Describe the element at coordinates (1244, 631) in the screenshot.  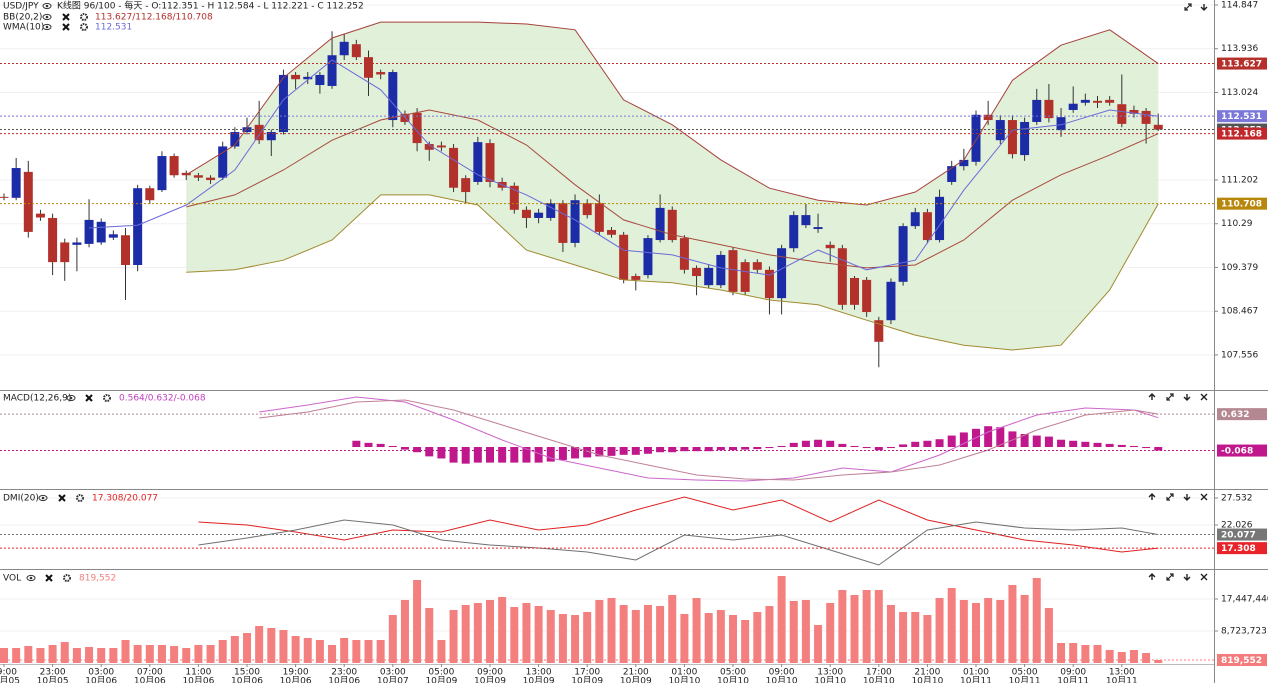
I see `y-tick-label: 8,723,723` at that location.